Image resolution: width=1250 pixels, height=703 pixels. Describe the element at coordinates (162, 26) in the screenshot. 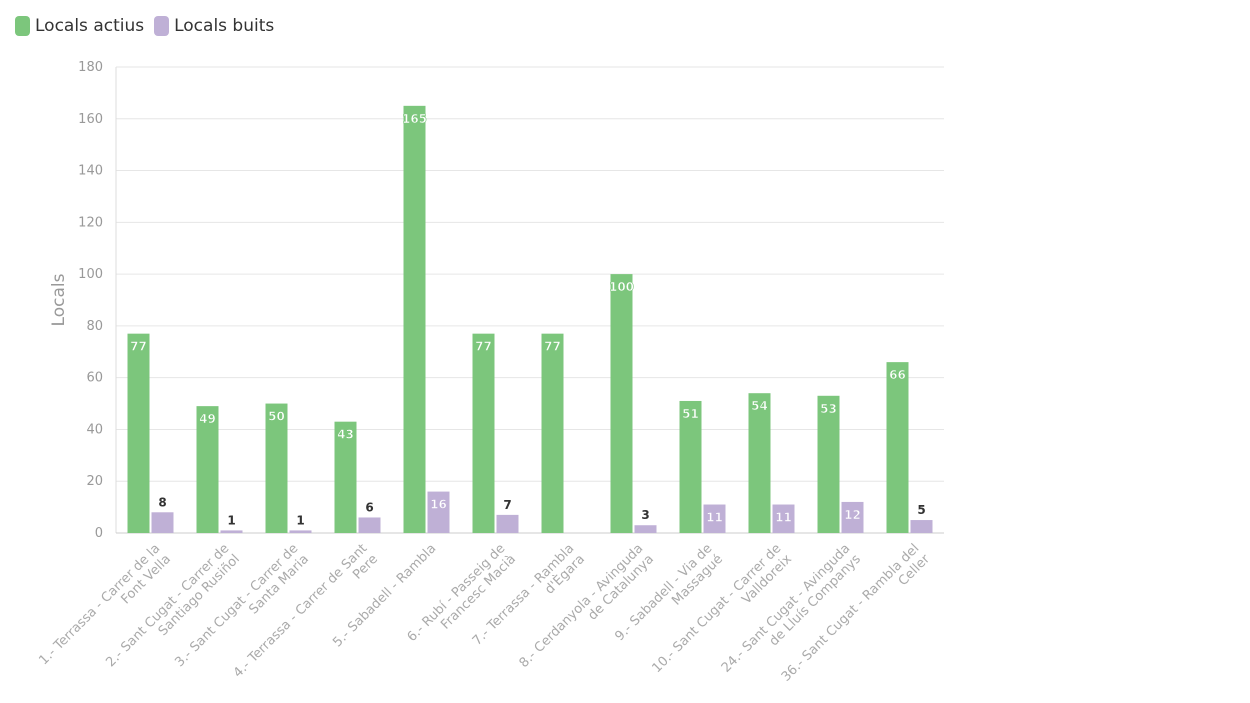

I see `legend-swatch-locals-buits` at that location.